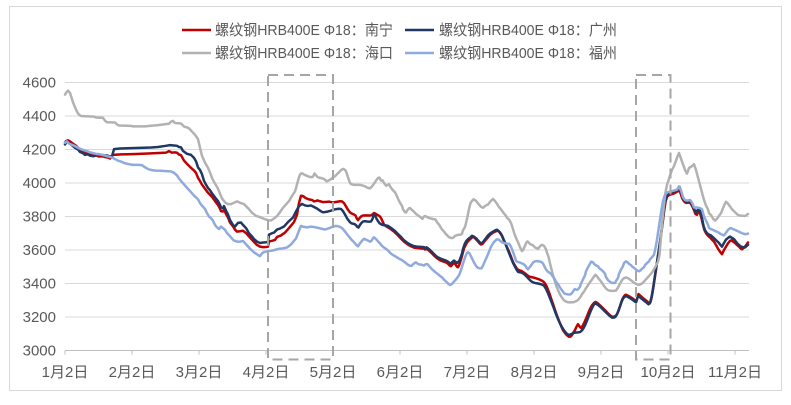  What do you see at coordinates (333, 372) in the screenshot?
I see `svg-text: 5月2日` at bounding box center [333, 372].